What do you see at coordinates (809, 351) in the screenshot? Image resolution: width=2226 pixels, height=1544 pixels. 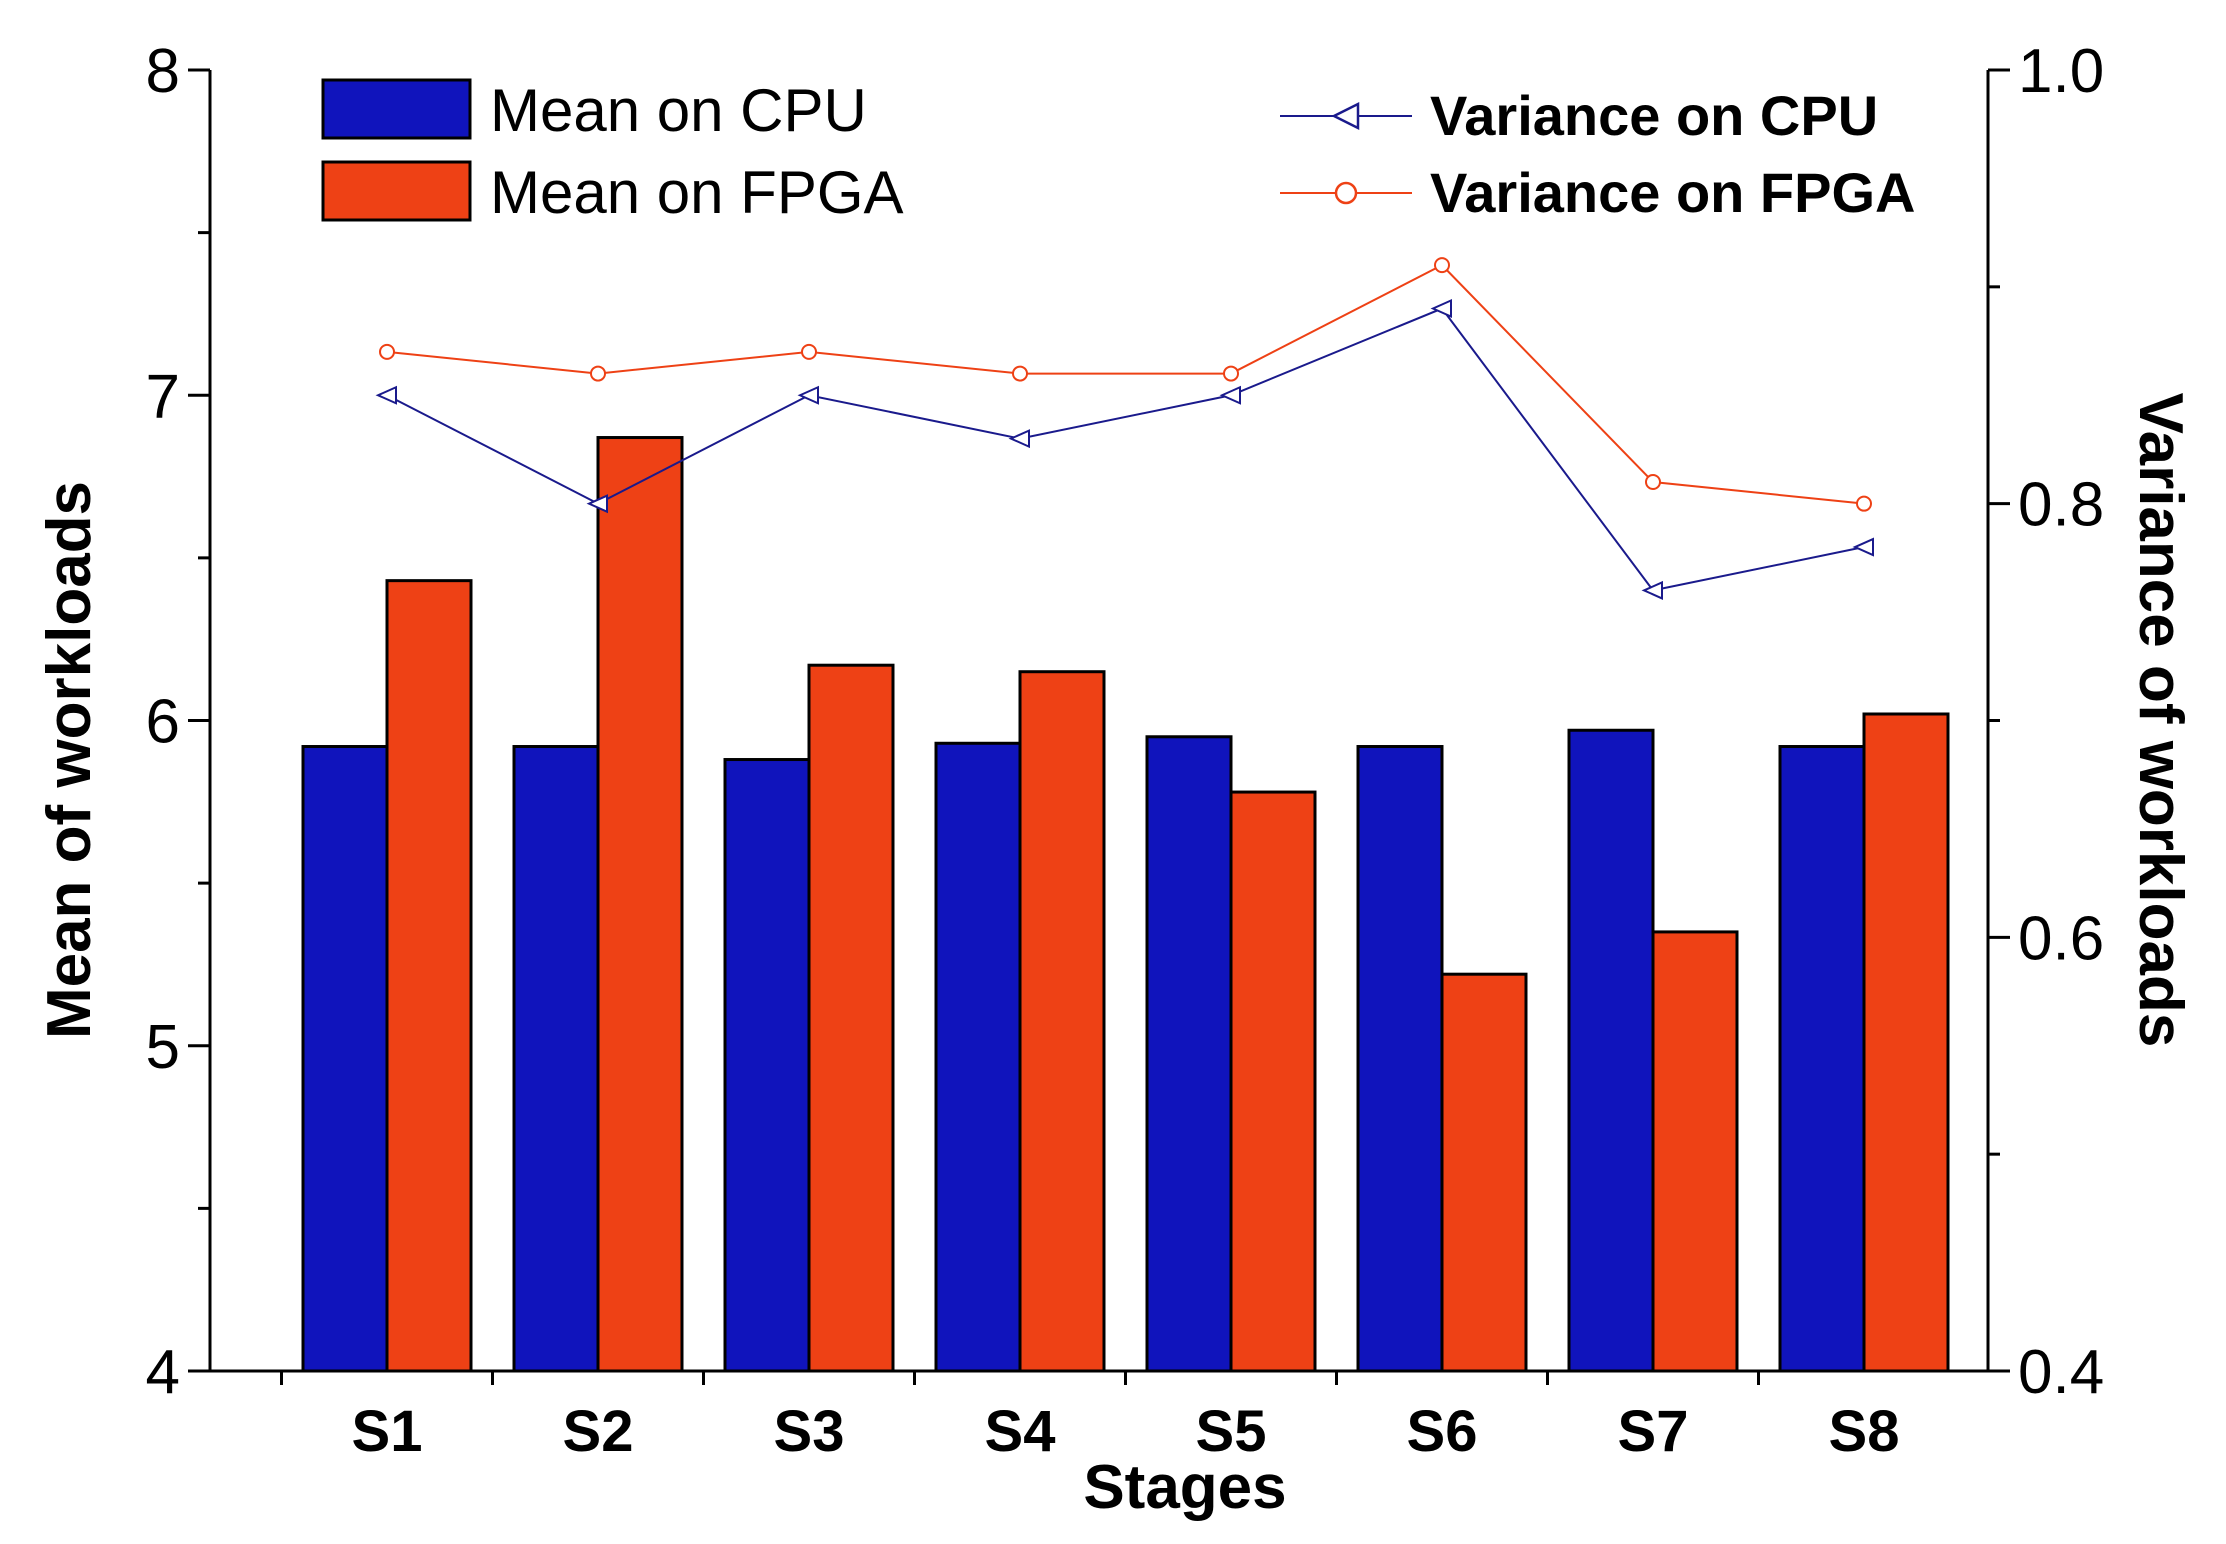 I see `marker-variance-fpga-s3` at bounding box center [809, 351].